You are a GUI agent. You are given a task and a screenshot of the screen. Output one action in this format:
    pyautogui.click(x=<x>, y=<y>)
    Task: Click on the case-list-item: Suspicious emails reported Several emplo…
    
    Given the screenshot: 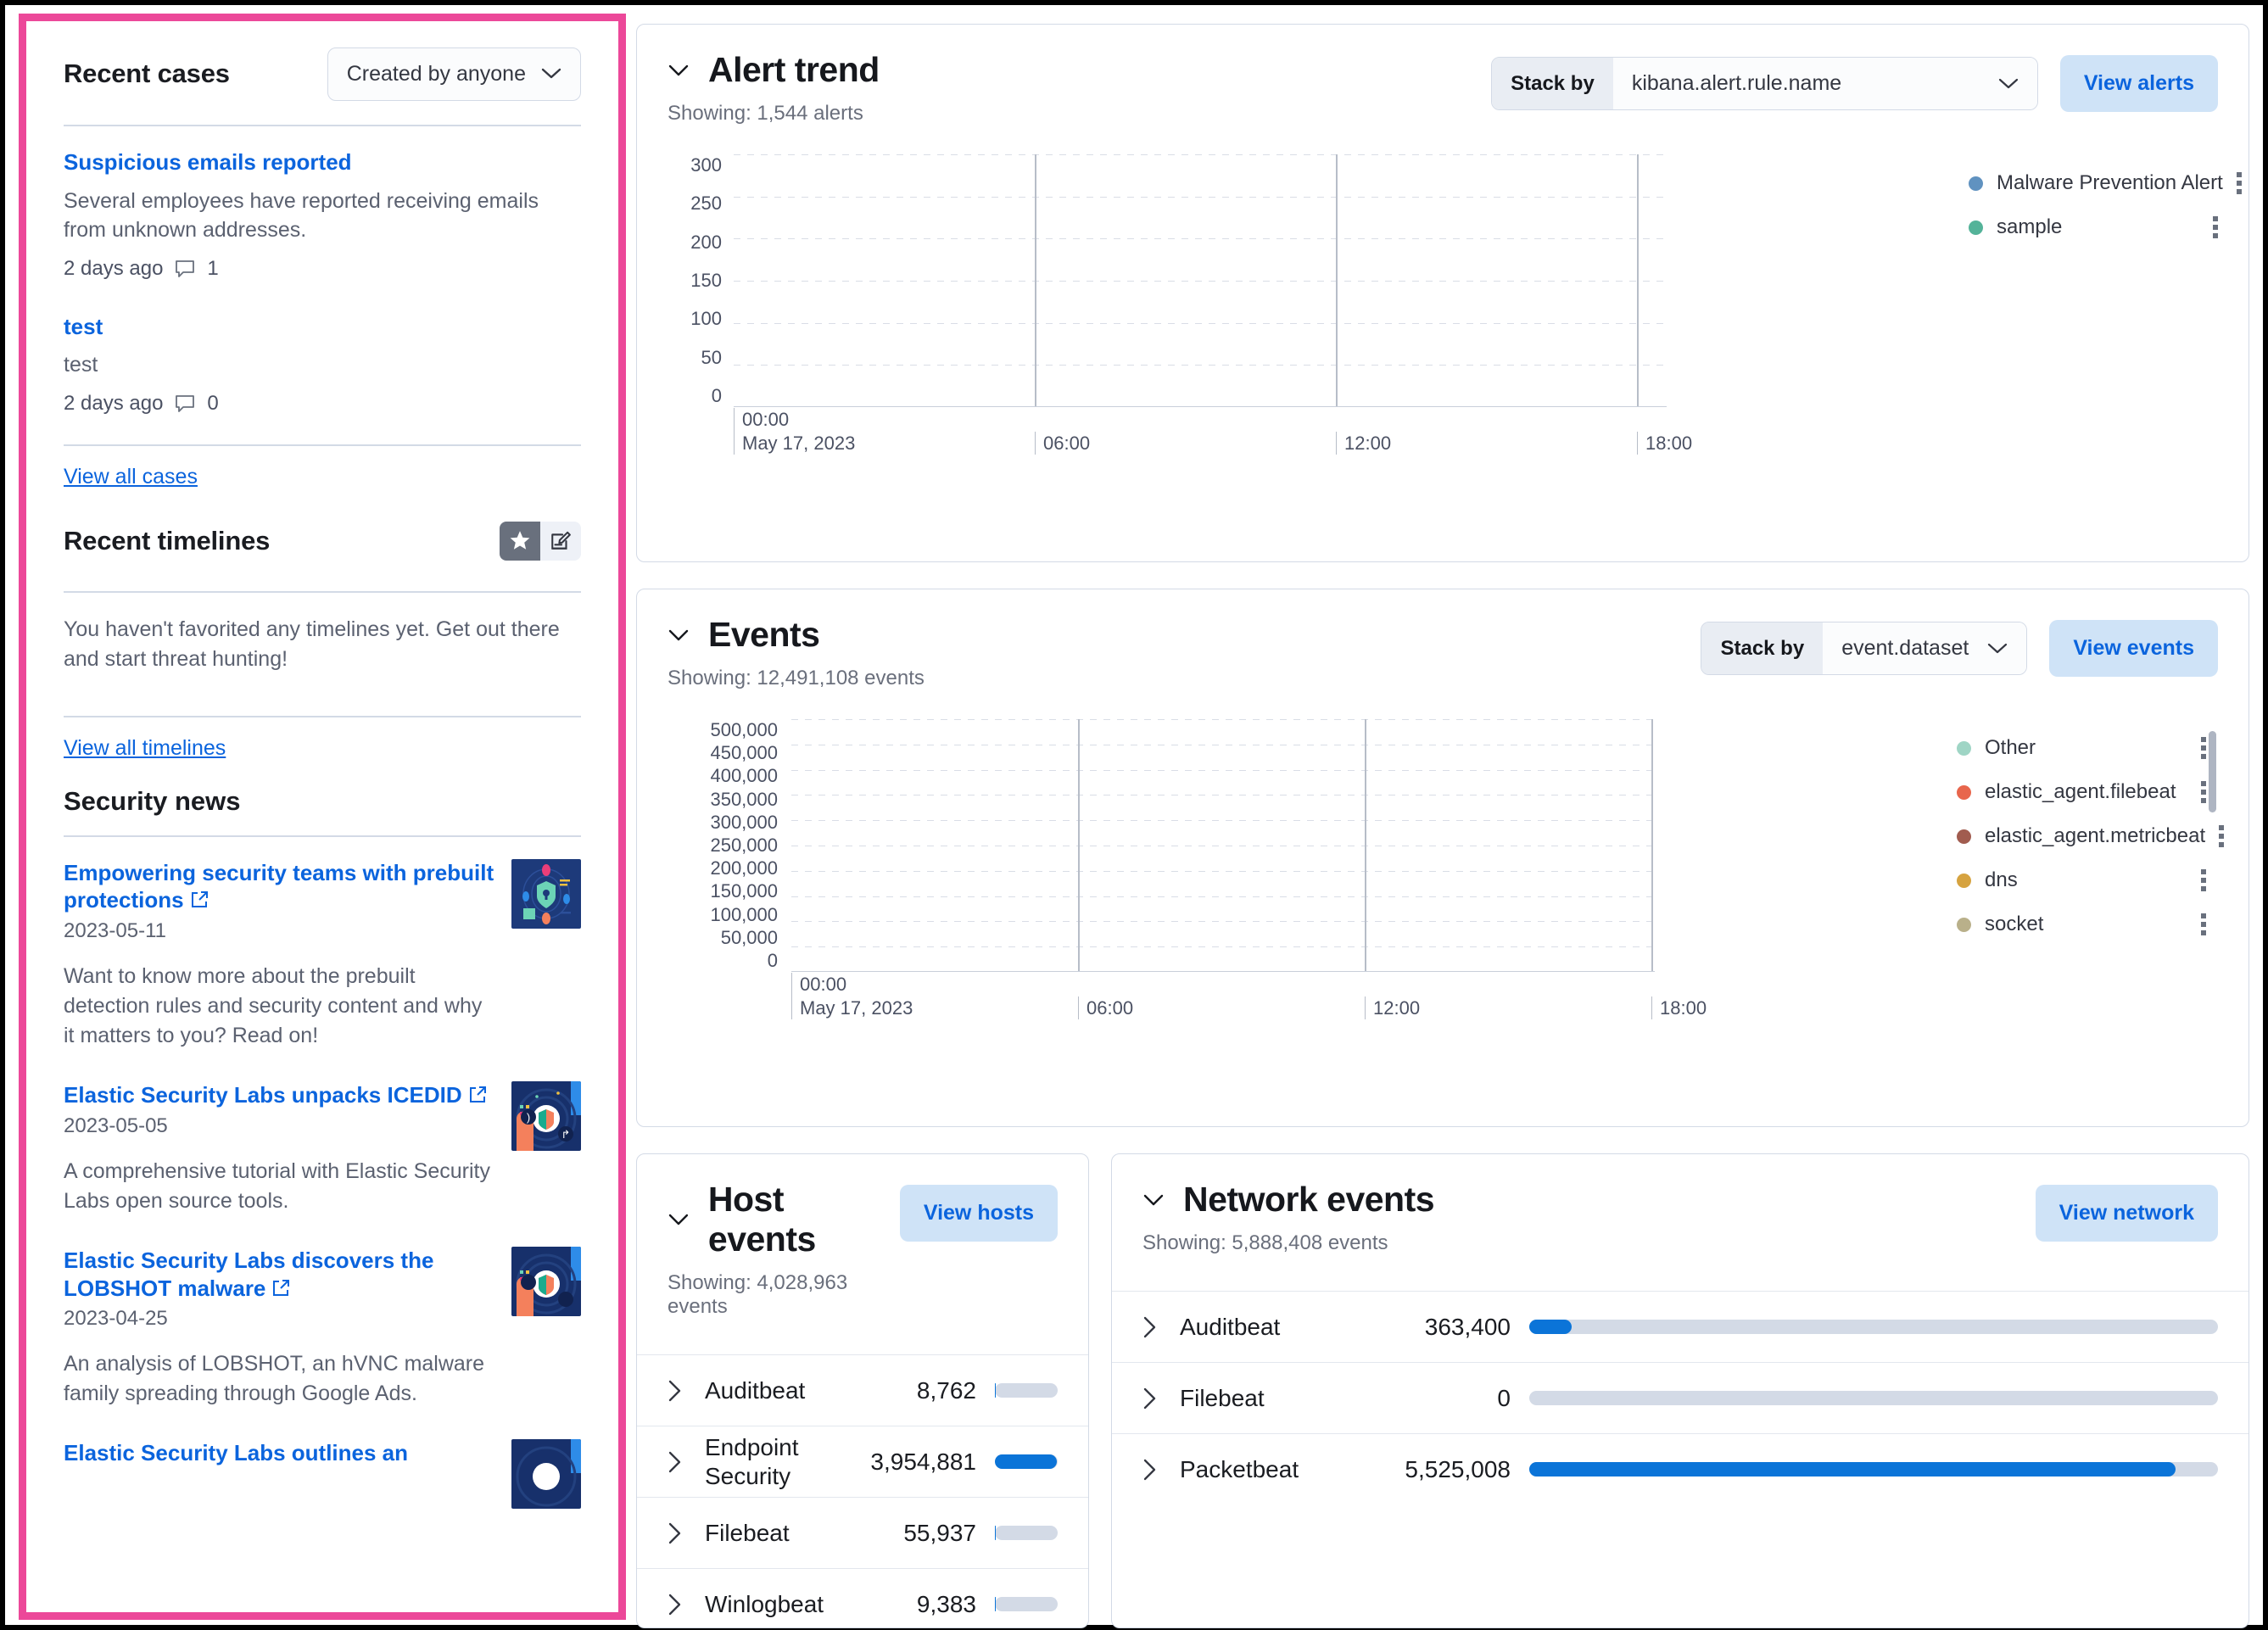 What is the action you would take?
    pyautogui.click(x=322, y=208)
    